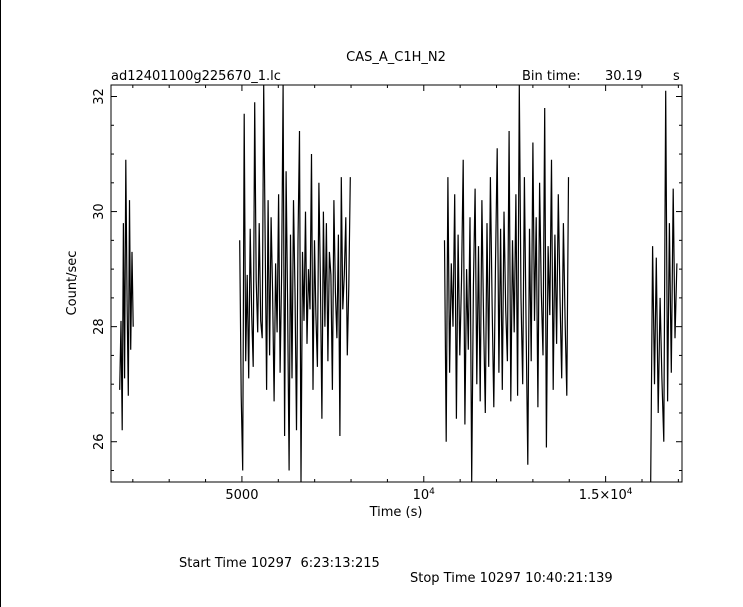 This screenshot has width=743, height=607. I want to click on y-tick-label-1: 28, so click(99, 326).